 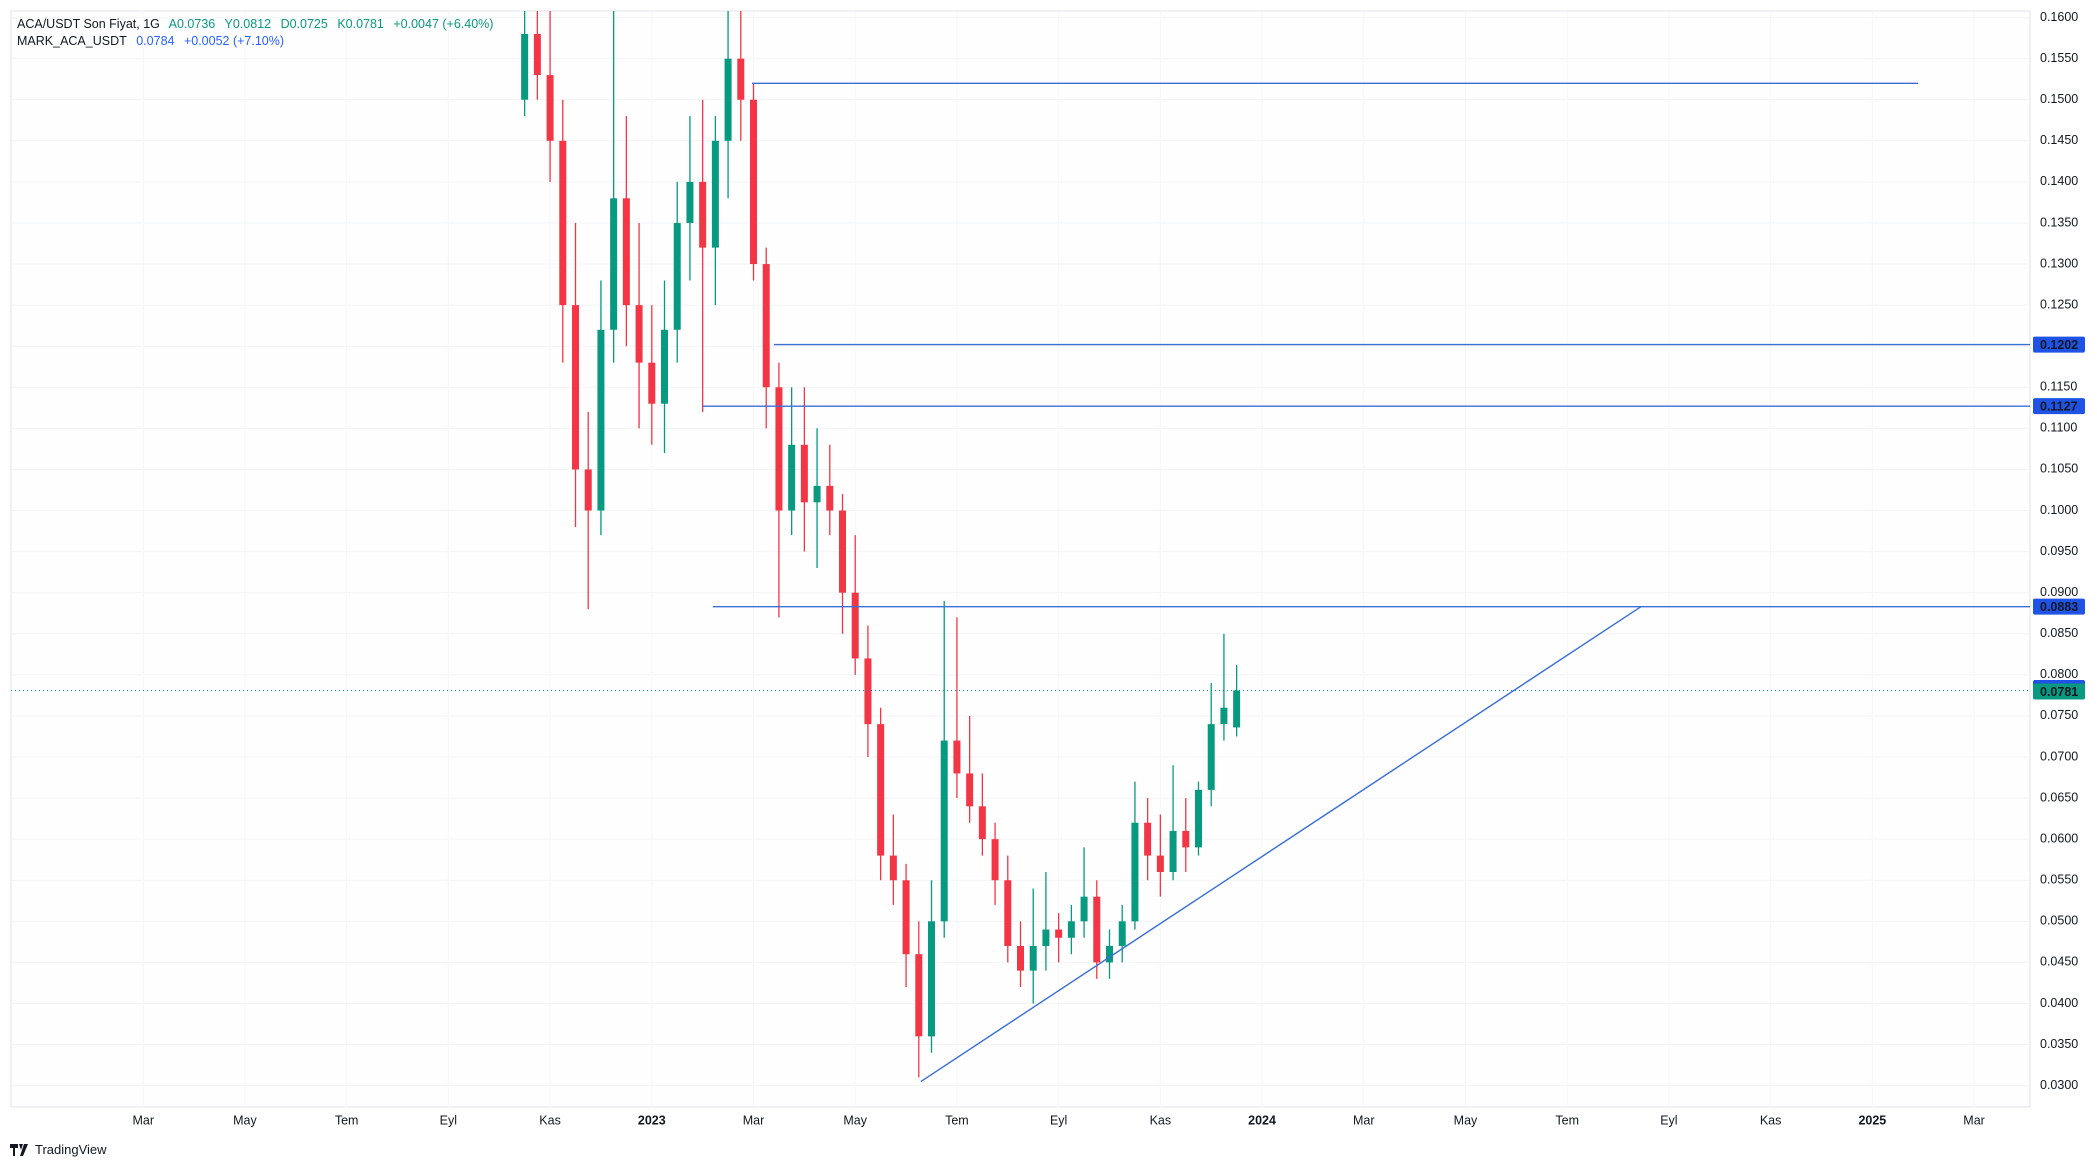 I want to click on y-tick-label: 0.0350, so click(x=2059, y=1044).